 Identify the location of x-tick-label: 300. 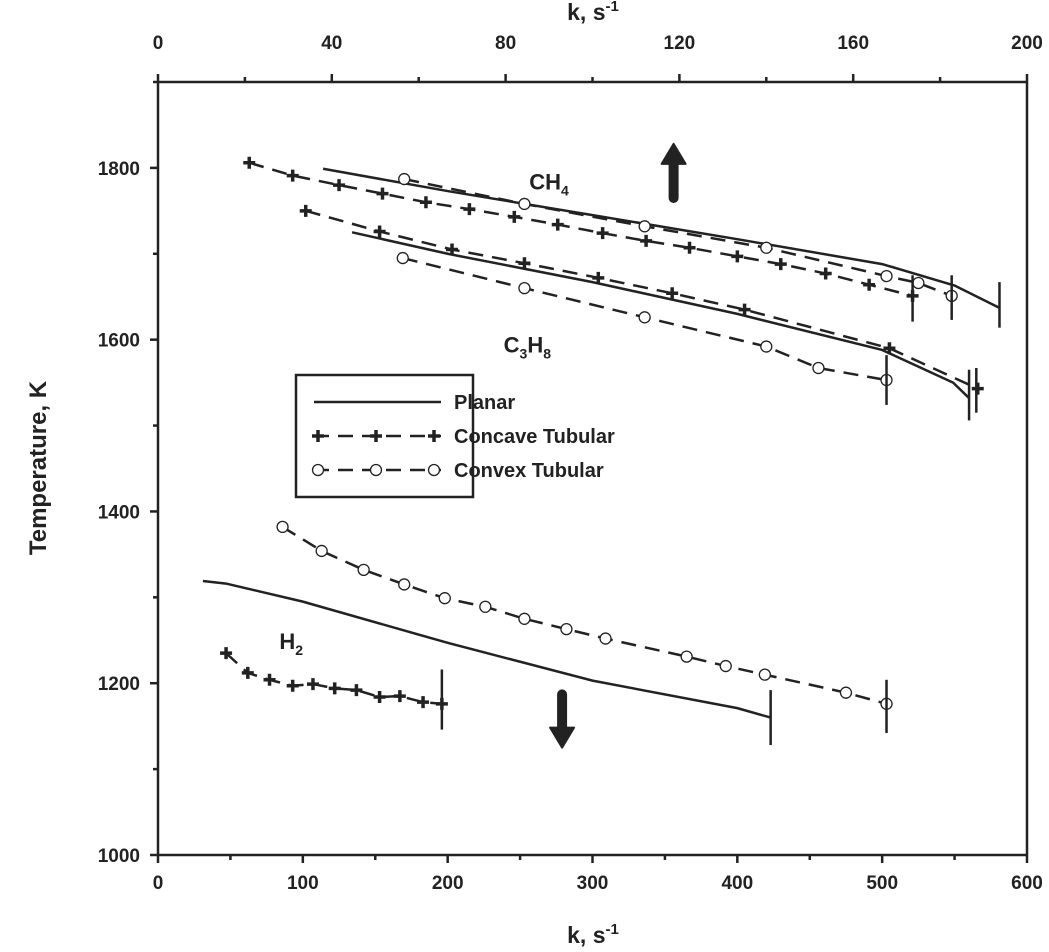
(593, 883).